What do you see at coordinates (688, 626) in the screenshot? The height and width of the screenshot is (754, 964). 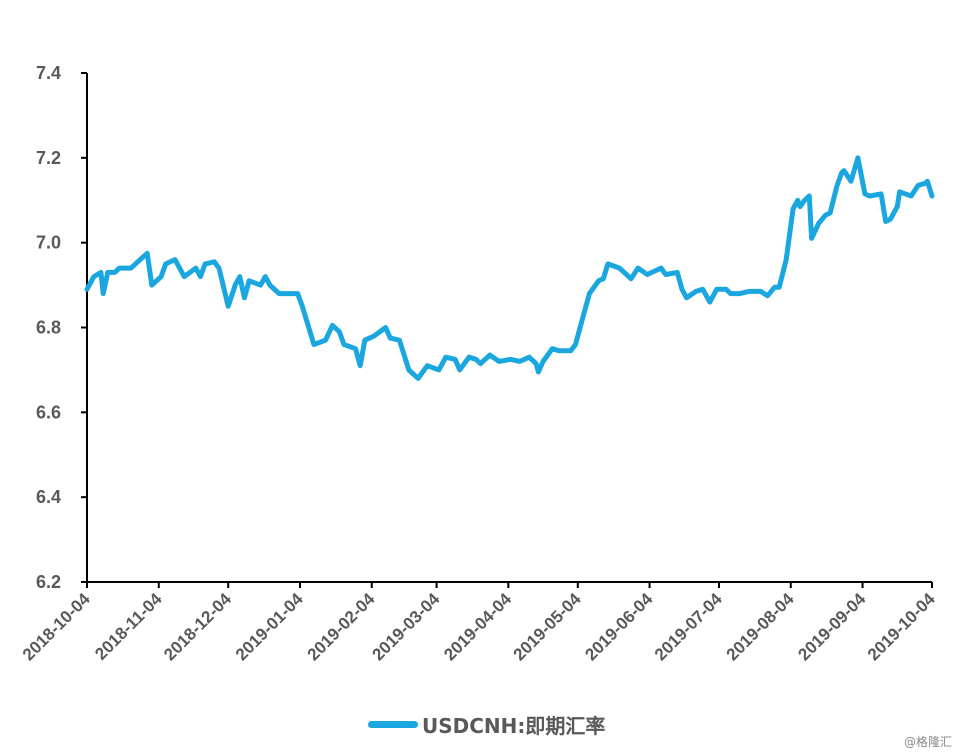 I see `x-tick-label: 2019-07-04` at bounding box center [688, 626].